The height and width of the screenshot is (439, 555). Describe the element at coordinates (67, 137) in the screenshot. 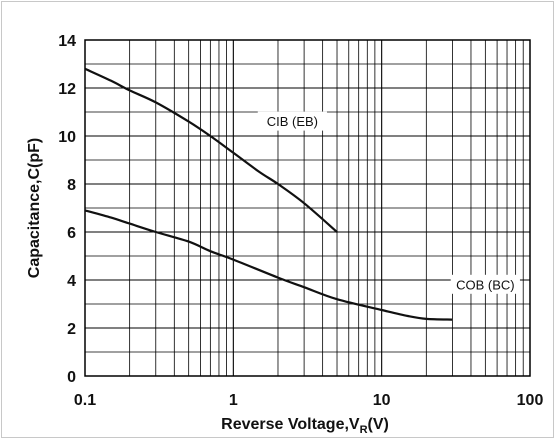

I see `y-tick-label: 10` at that location.